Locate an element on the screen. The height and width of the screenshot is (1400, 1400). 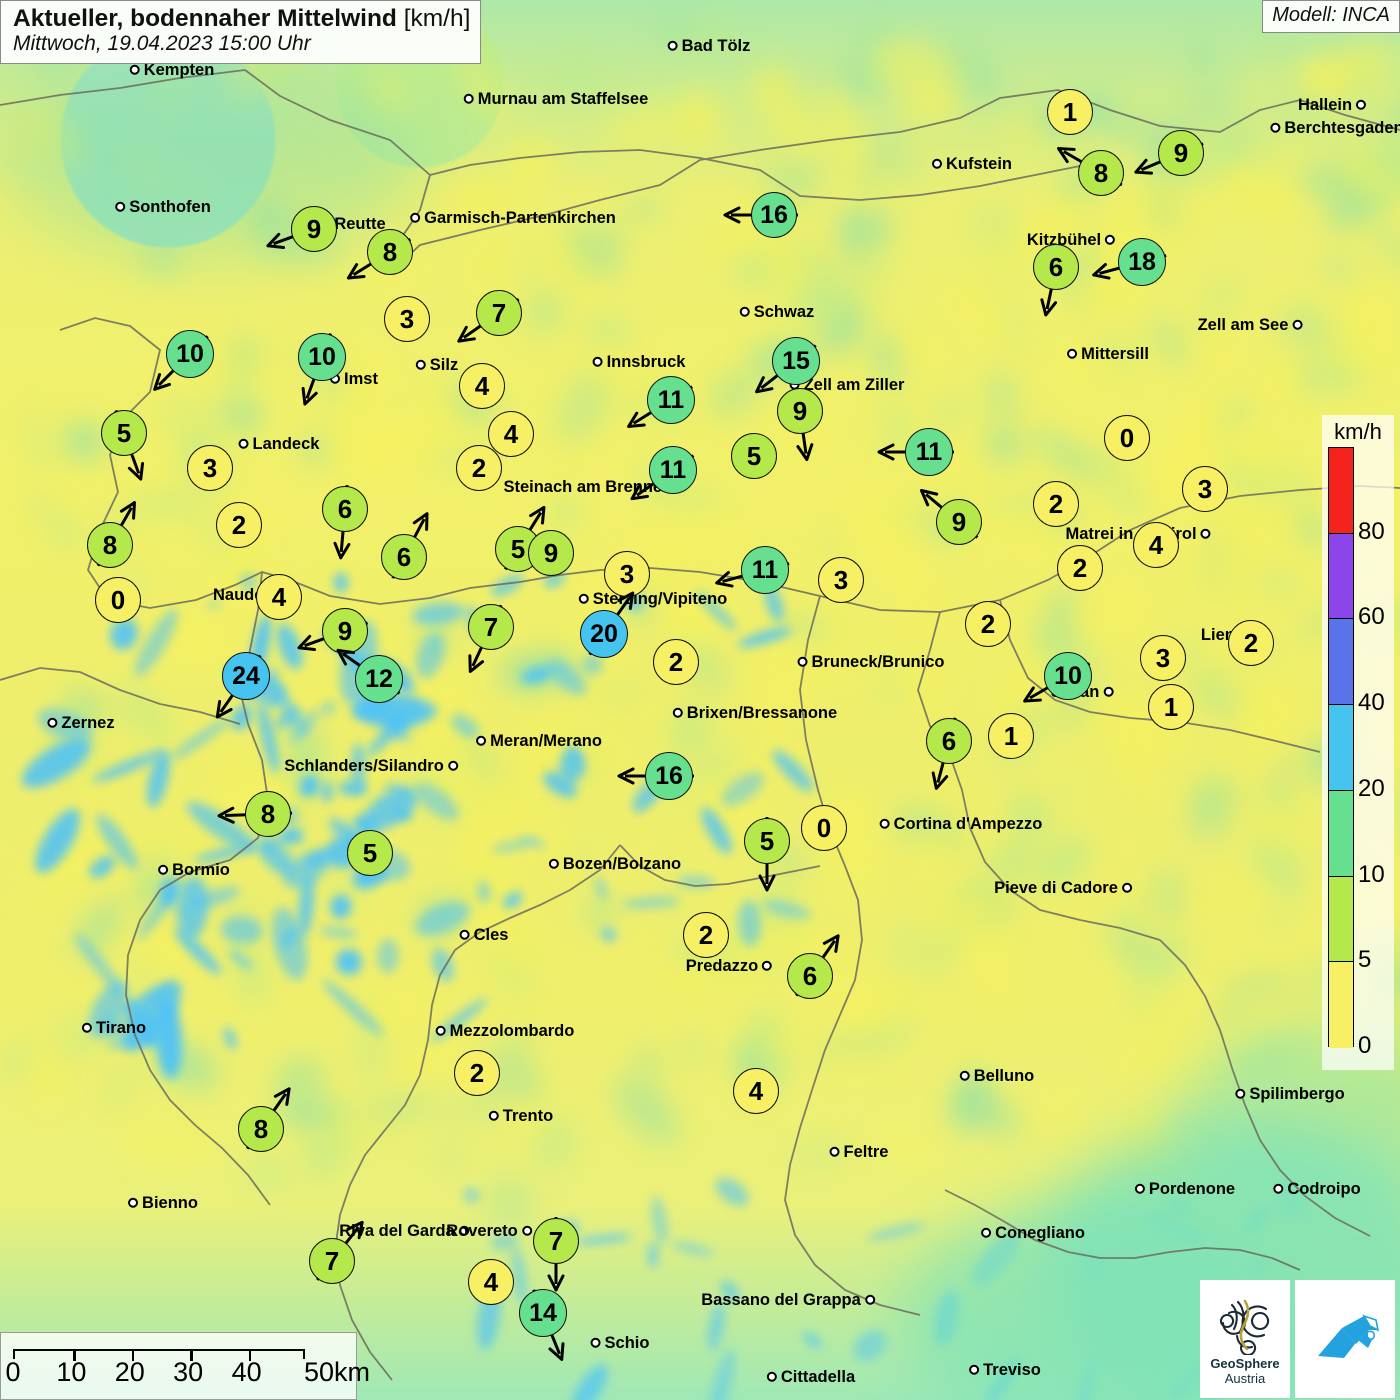
page-title: Aktueller, bodennaher Mittelwind [km/h] is located at coordinates (242, 18).